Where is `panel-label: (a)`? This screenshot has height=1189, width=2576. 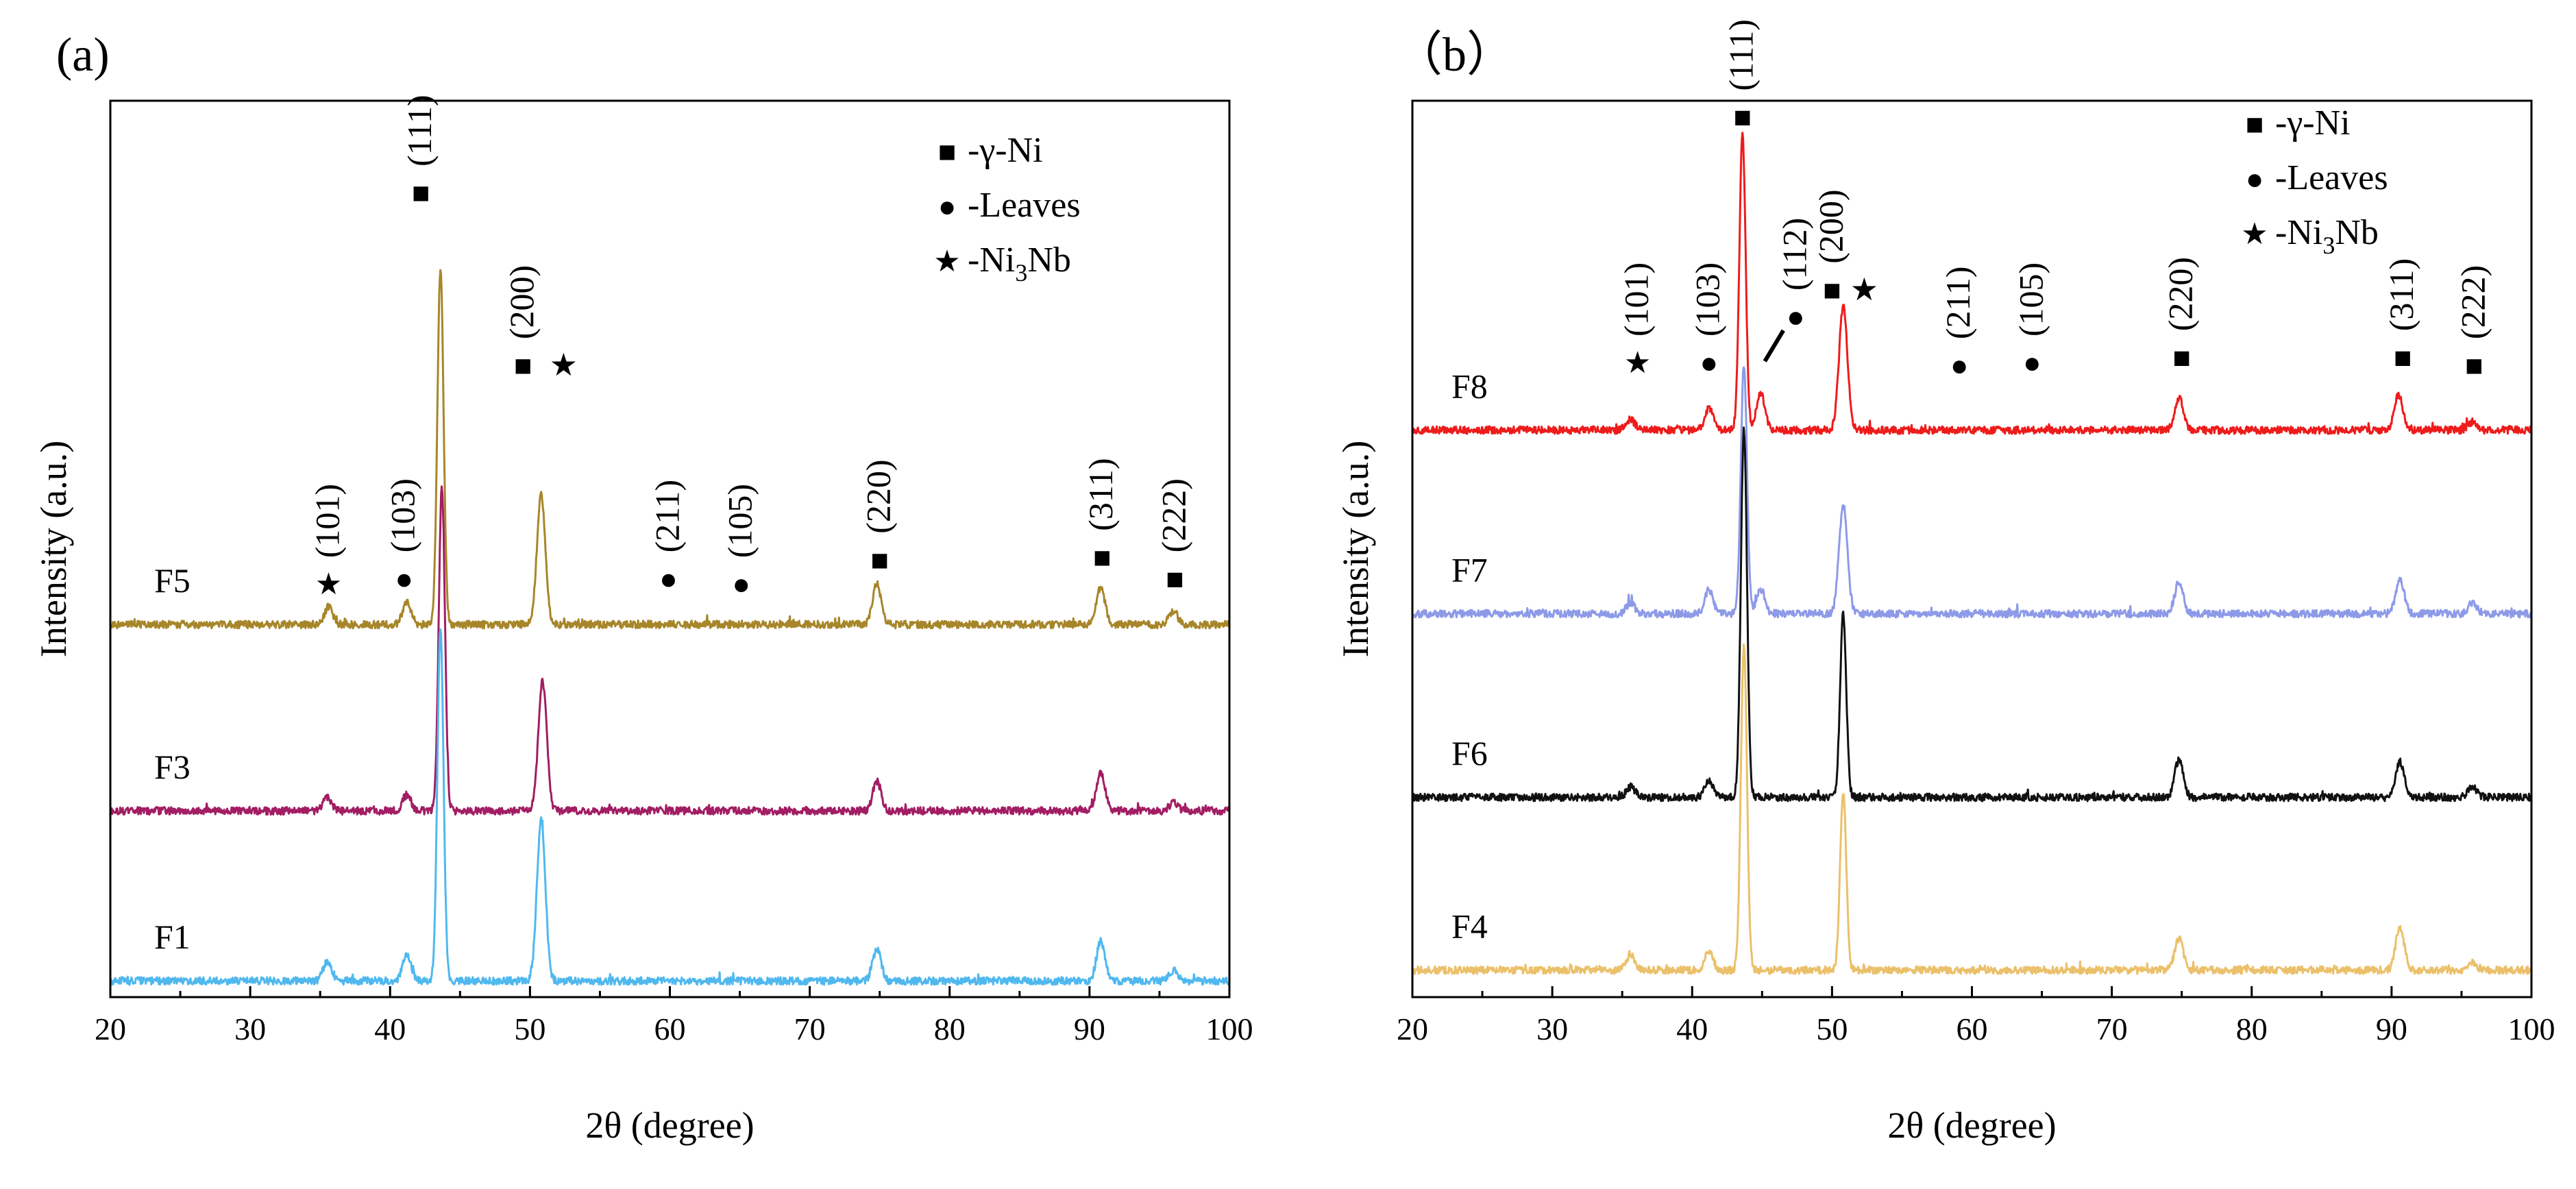 panel-label: (a) is located at coordinates (83, 55).